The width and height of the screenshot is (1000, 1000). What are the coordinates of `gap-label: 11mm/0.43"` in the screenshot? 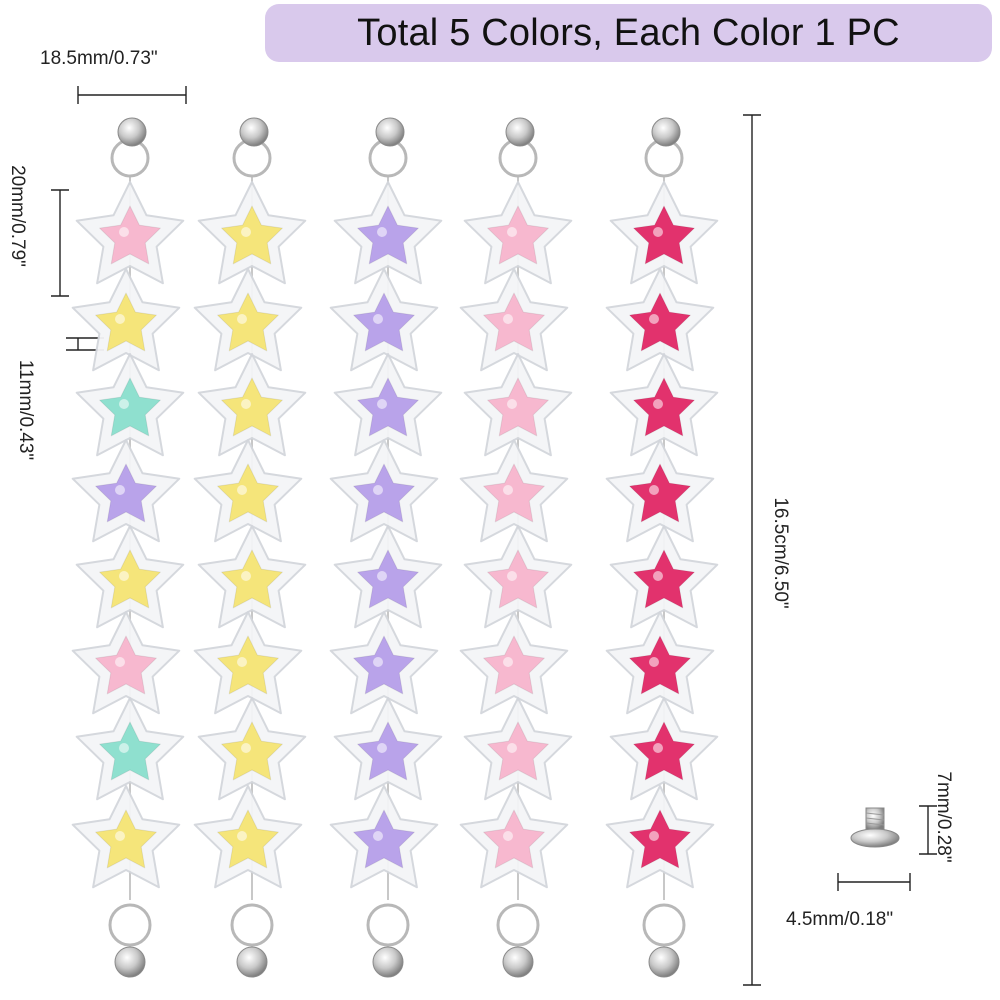 It's located at (25, 410).